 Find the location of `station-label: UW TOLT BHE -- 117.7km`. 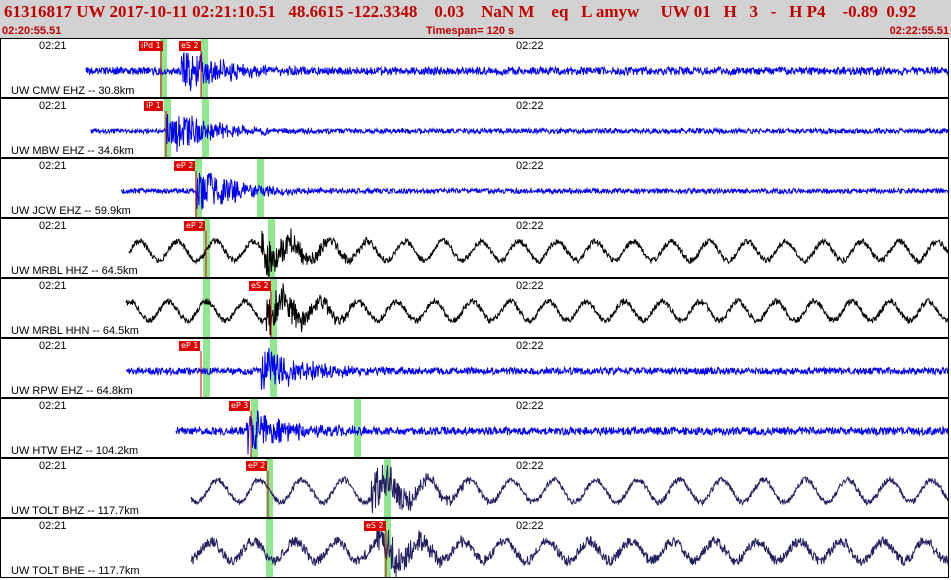

station-label: UW TOLT BHE -- 117.7km is located at coordinates (75, 571).